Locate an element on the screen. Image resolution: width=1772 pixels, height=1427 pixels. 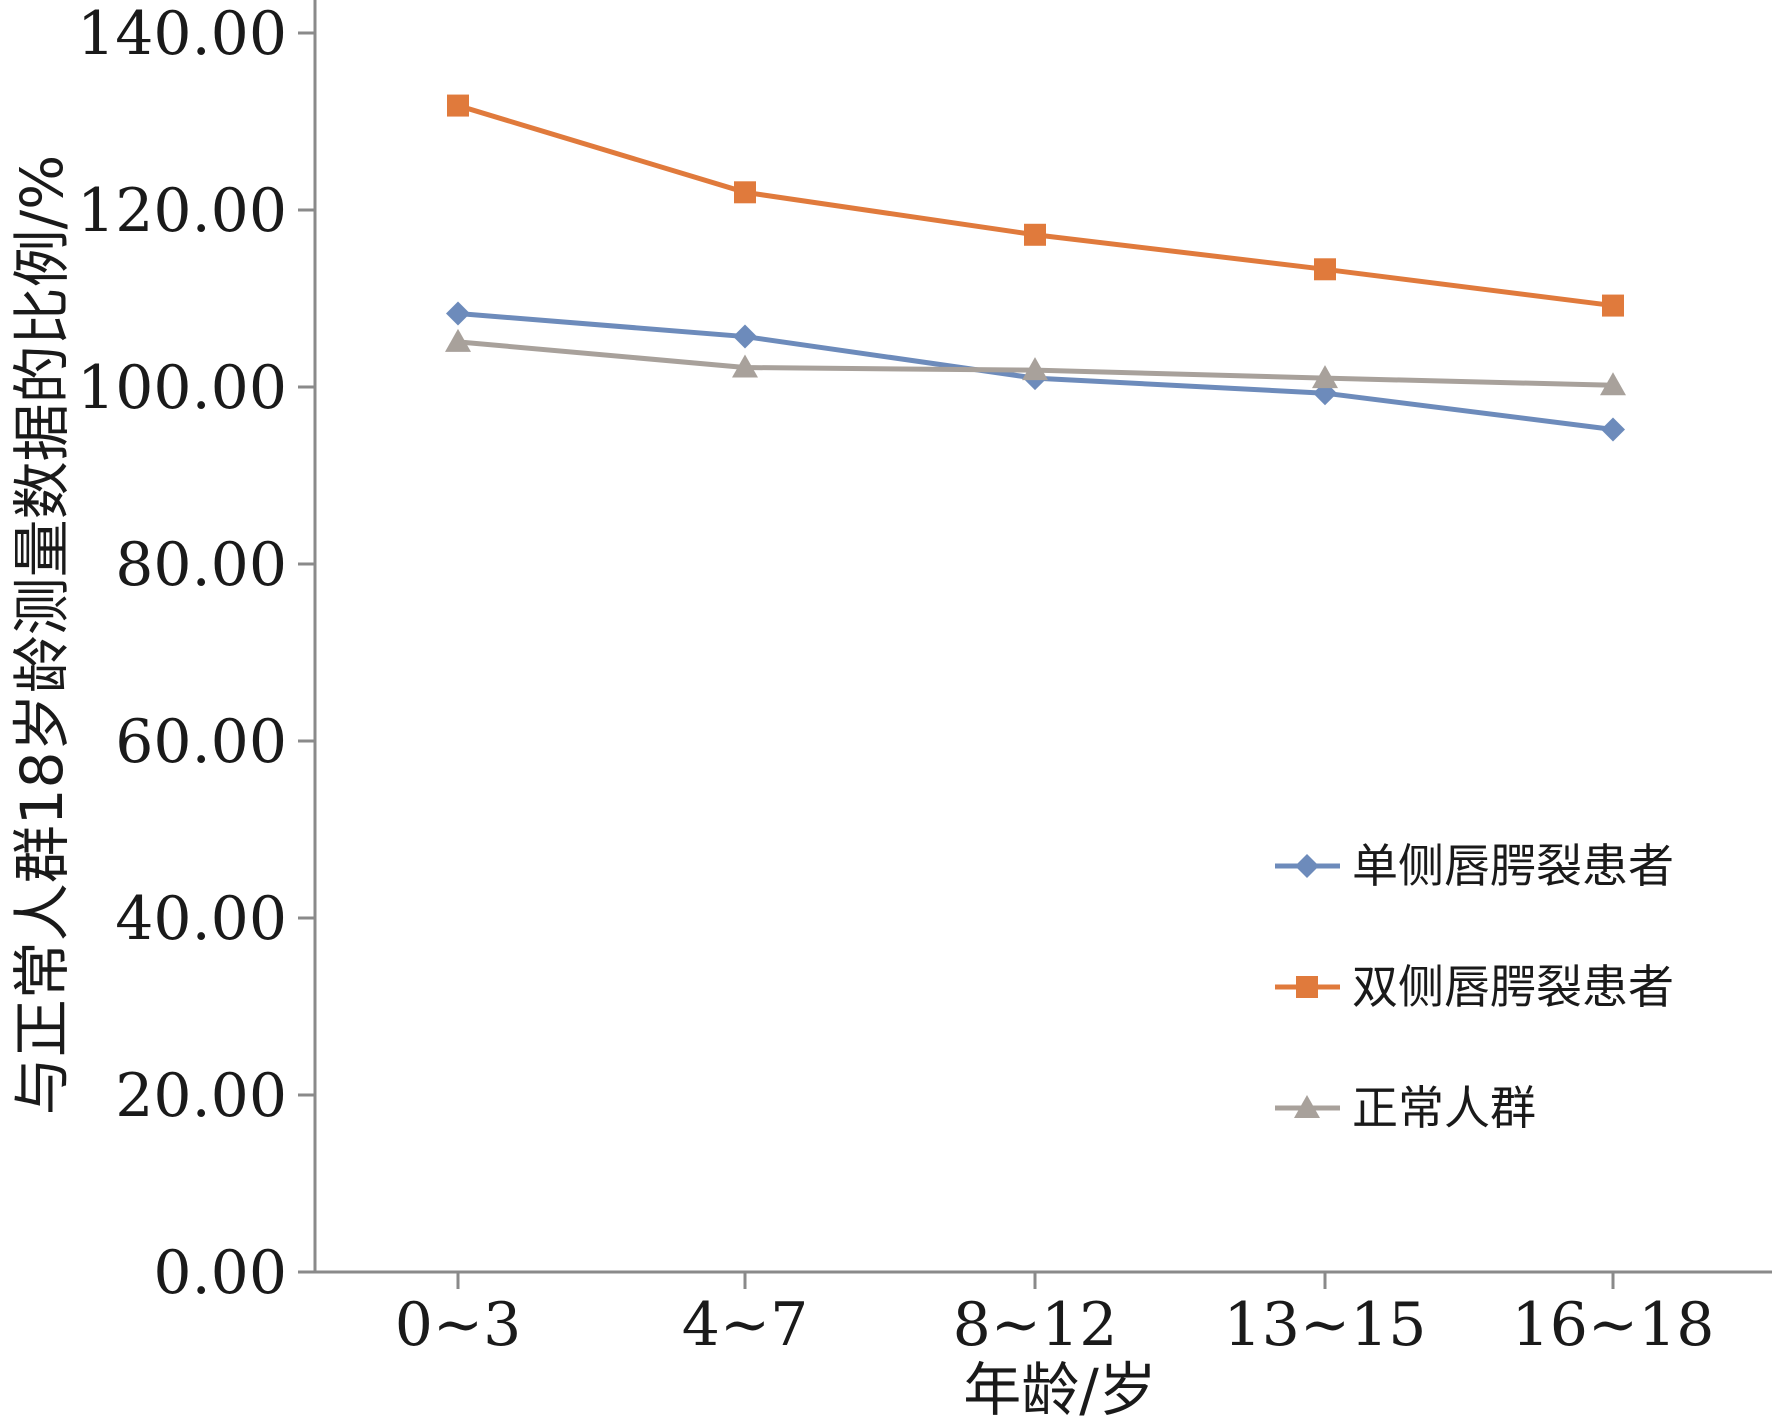
y-axis-title: 与正常人群18岁龄测量数据的比例/% is located at coordinates (42, 635).